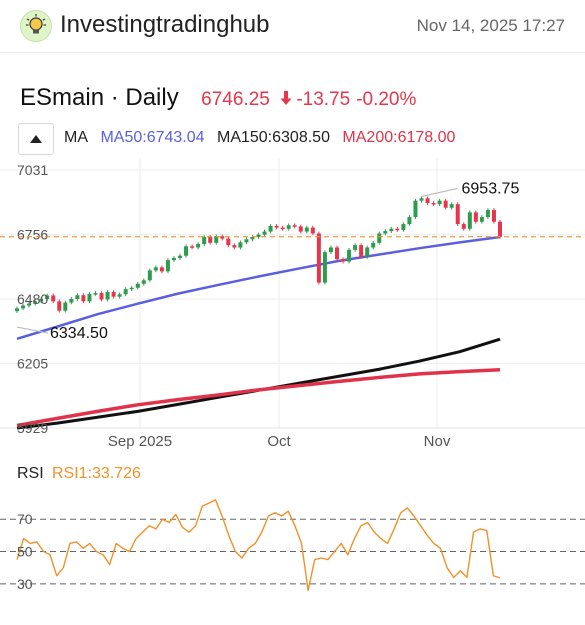 This screenshot has height=625, width=585. Describe the element at coordinates (30, 473) in the screenshot. I see `rsi-title: RSI` at that location.